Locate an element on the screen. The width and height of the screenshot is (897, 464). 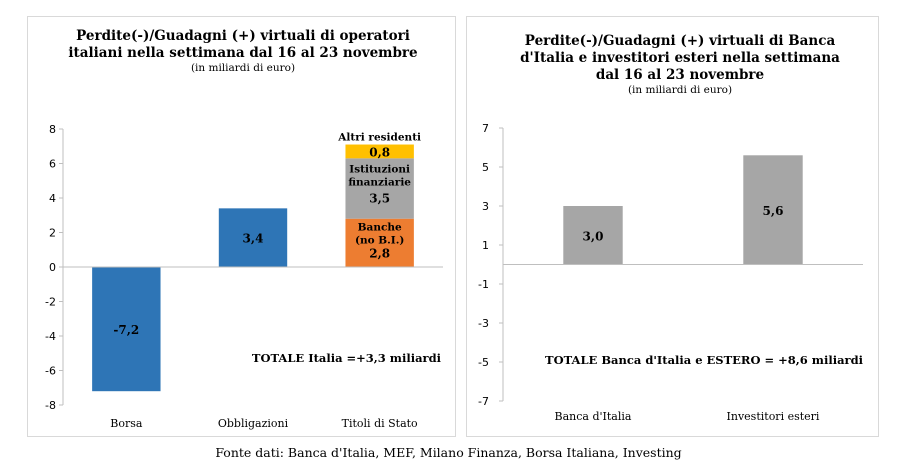
stack-segment-name: Banche is located at coordinates (380, 228).